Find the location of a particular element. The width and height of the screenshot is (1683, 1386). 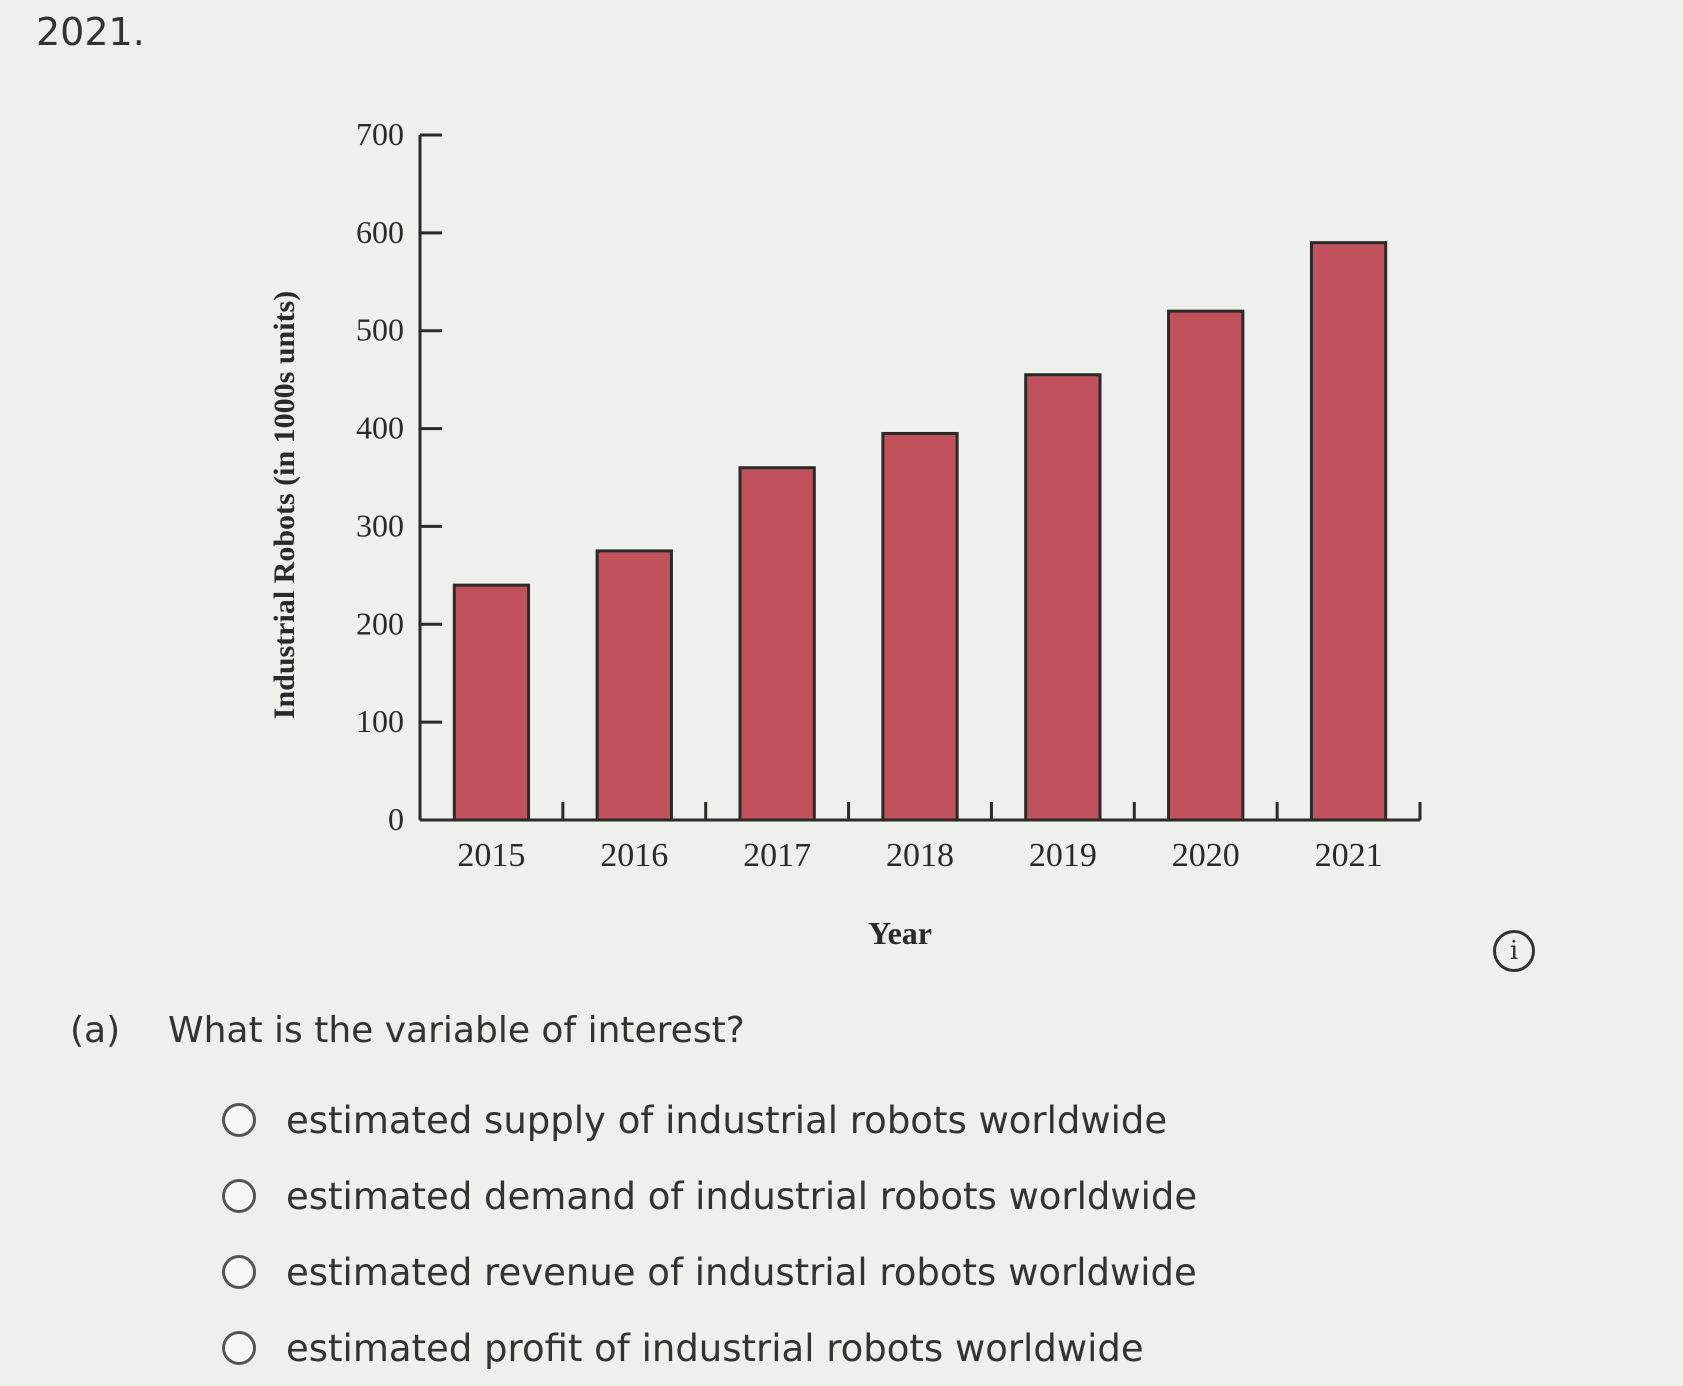

x-tick-label-2016: 2016 is located at coordinates (634, 855).